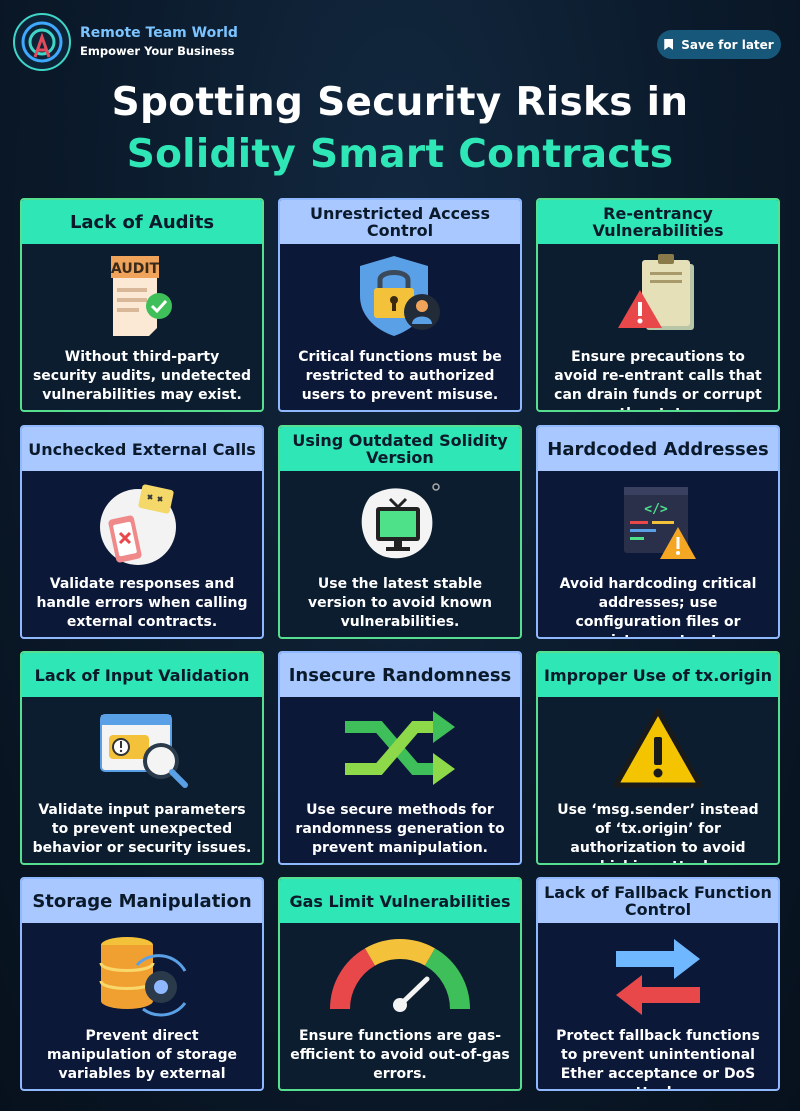 This screenshot has height=1111, width=800. Describe the element at coordinates (142, 901) in the screenshot. I see `card-title: Storage Manipulation` at that location.